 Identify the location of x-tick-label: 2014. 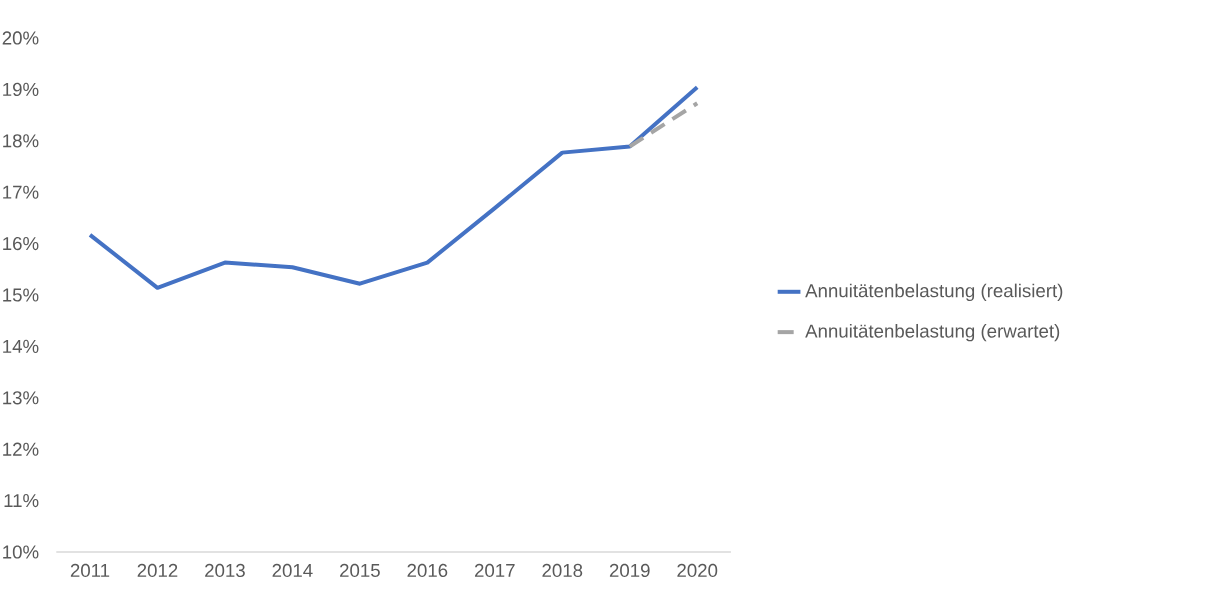
(292, 570).